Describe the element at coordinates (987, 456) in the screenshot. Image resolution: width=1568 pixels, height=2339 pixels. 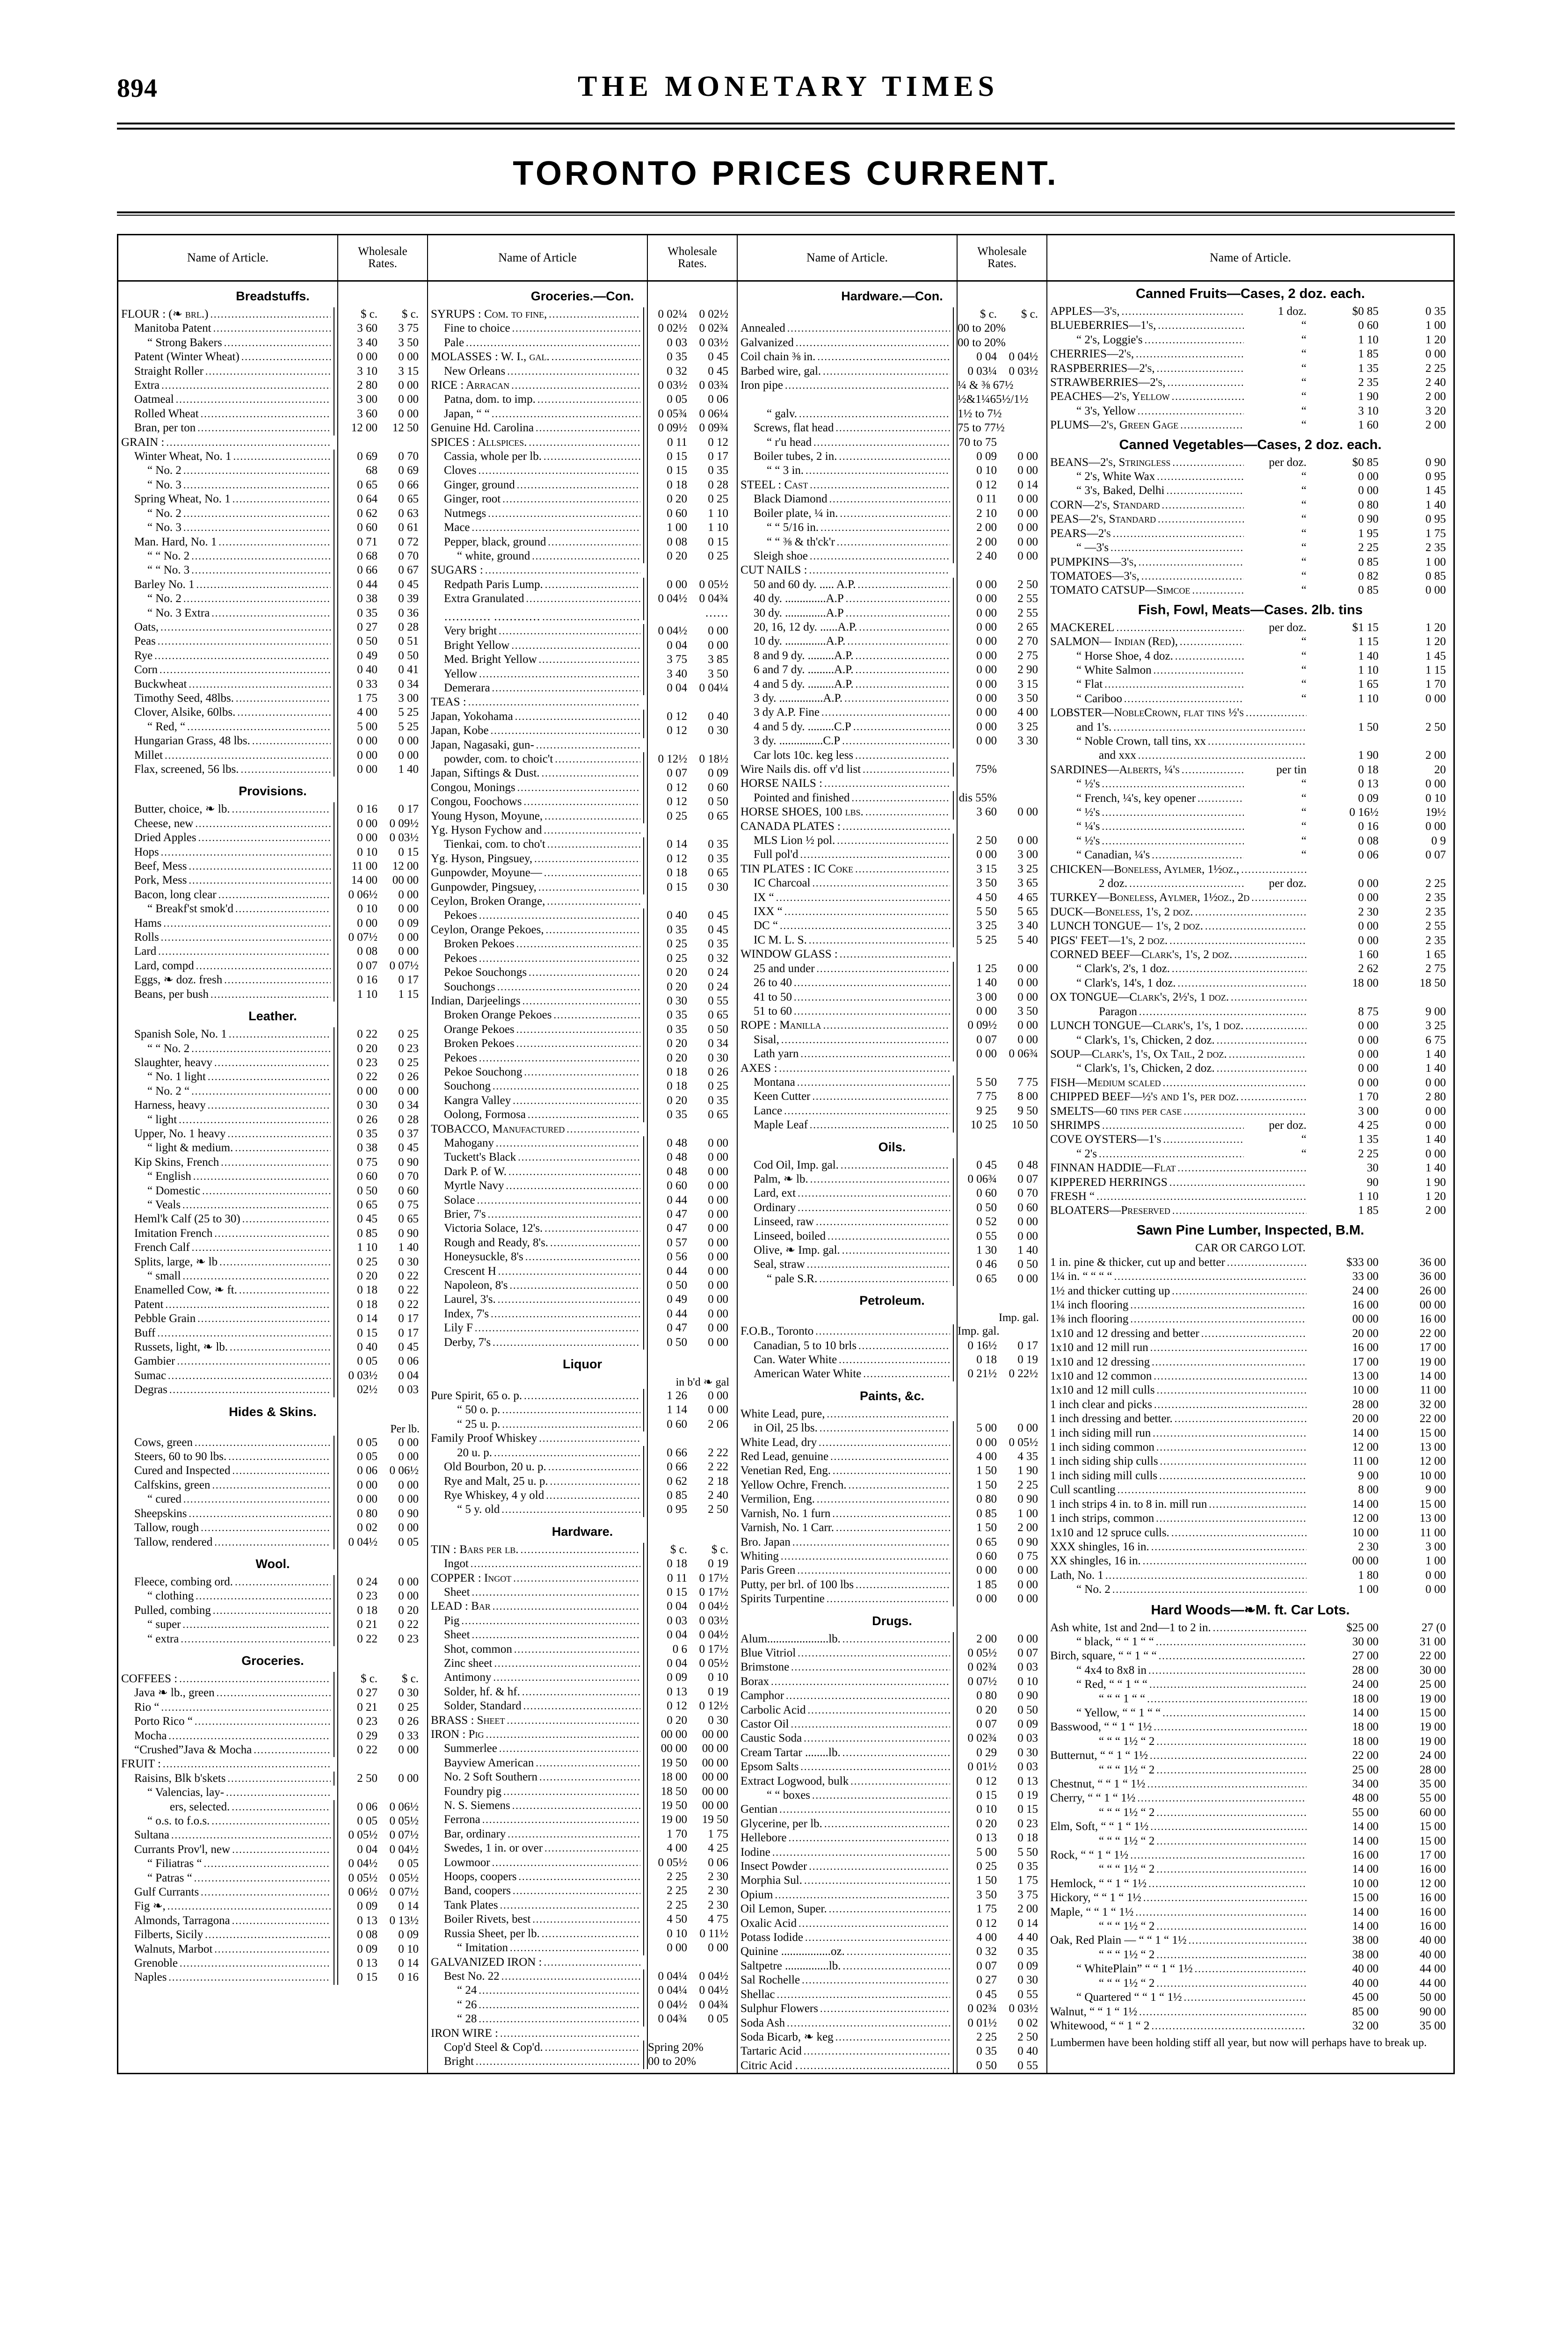
I see `price-low: 0 09` at that location.